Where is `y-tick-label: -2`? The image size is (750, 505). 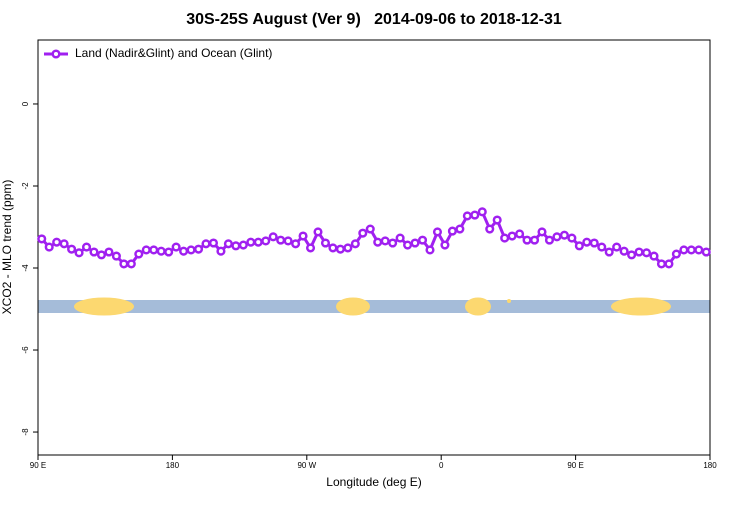 y-tick-label: -2 is located at coordinates (25, 186).